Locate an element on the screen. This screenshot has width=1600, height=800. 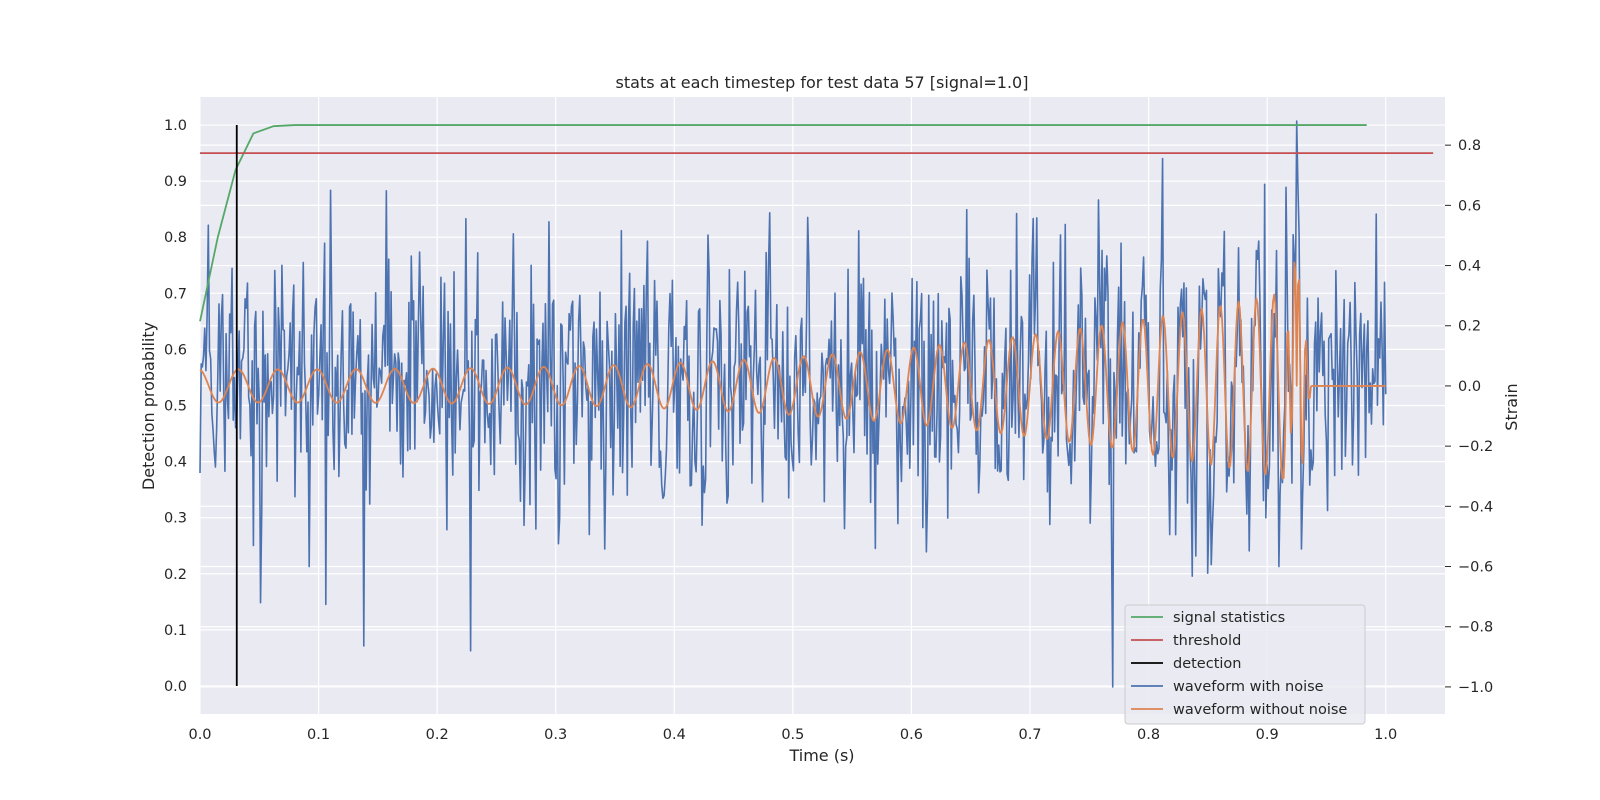
y-tick-label-right: −1.0 is located at coordinates (1475, 688).